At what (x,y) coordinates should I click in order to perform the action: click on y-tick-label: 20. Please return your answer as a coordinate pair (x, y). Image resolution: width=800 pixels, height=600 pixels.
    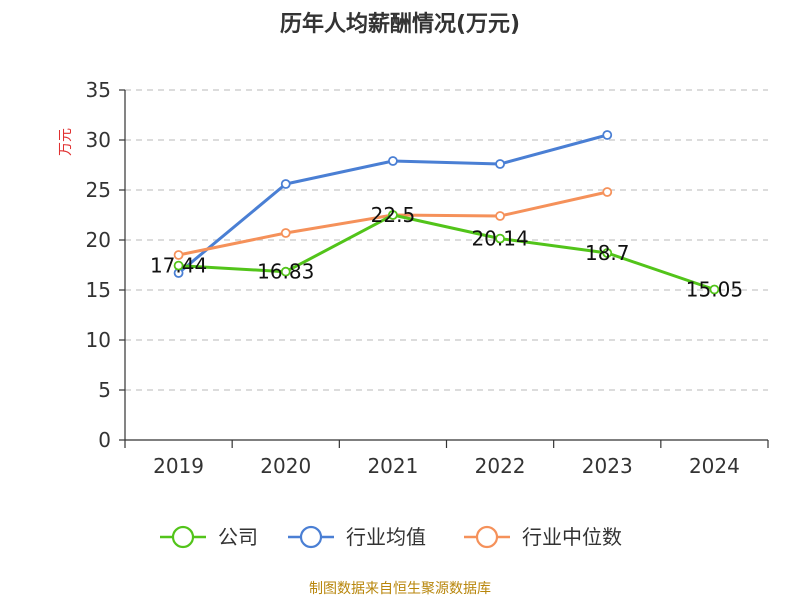
    Looking at the image, I should click on (98, 240).